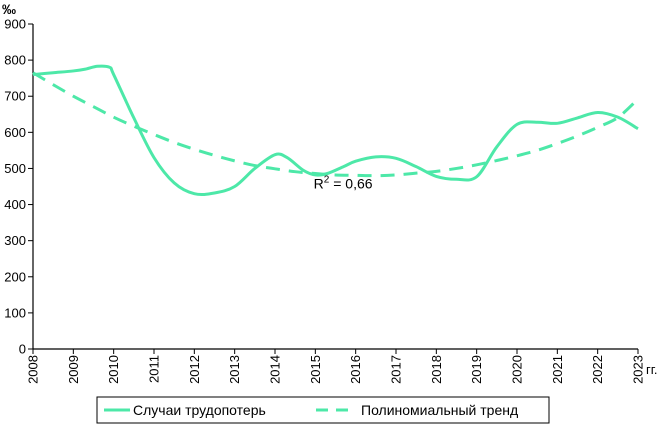 This screenshot has width=666, height=428. Describe the element at coordinates (19, 187) in the screenshot. I see `y-axis: 0 100 200 300 400 500 600 700 800 900` at that location.